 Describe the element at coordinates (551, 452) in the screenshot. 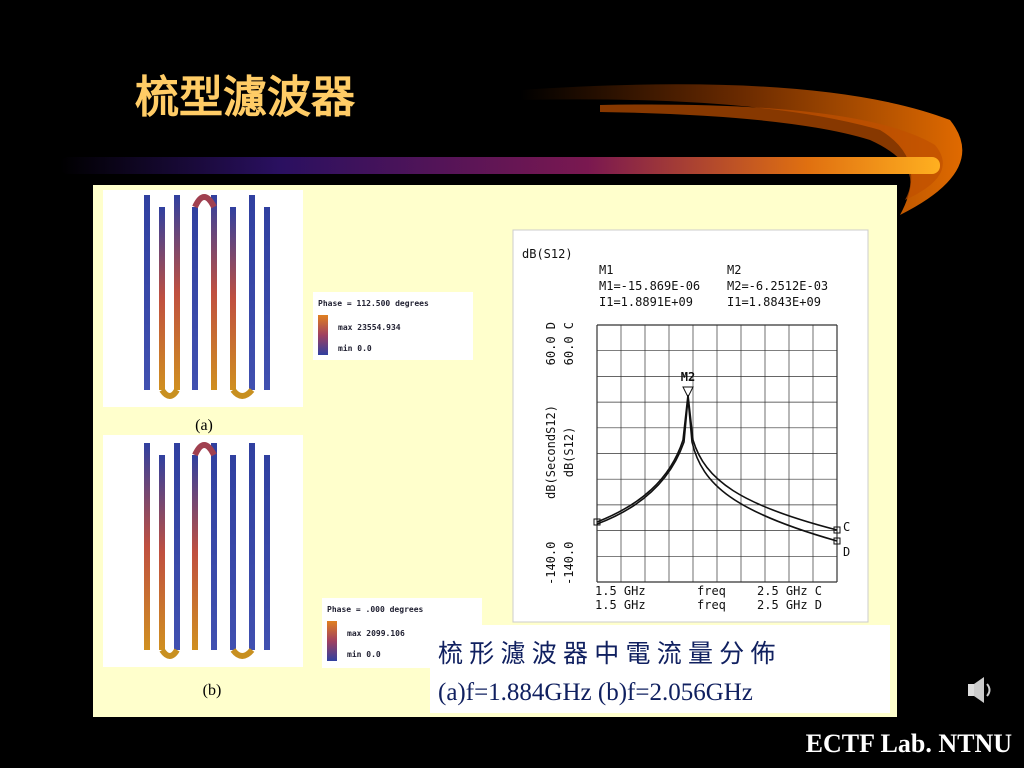

I see `y-label: dB(SecondS12)` at that location.